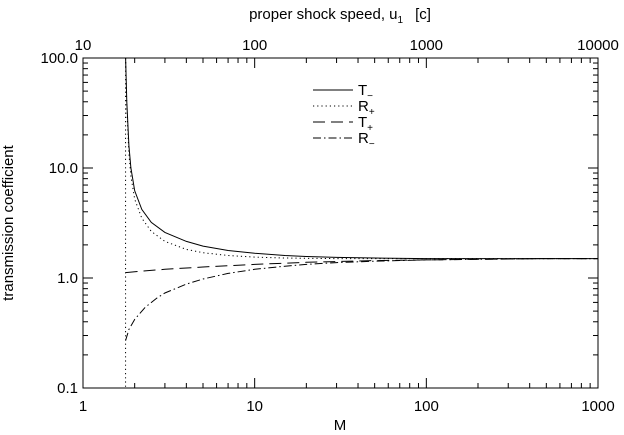  Describe the element at coordinates (426, 45) in the screenshot. I see `top-tick-label: 1000` at that location.